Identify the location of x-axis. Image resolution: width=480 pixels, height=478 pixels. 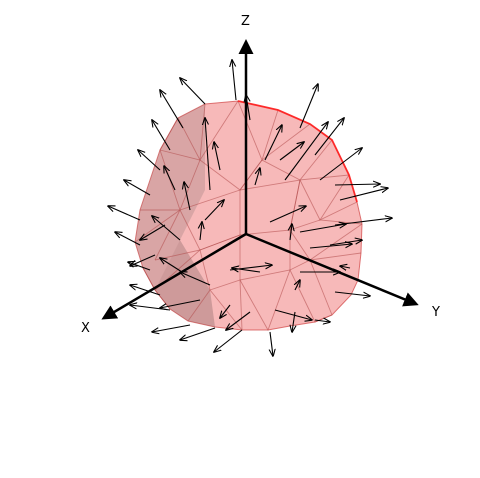
(174, 276).